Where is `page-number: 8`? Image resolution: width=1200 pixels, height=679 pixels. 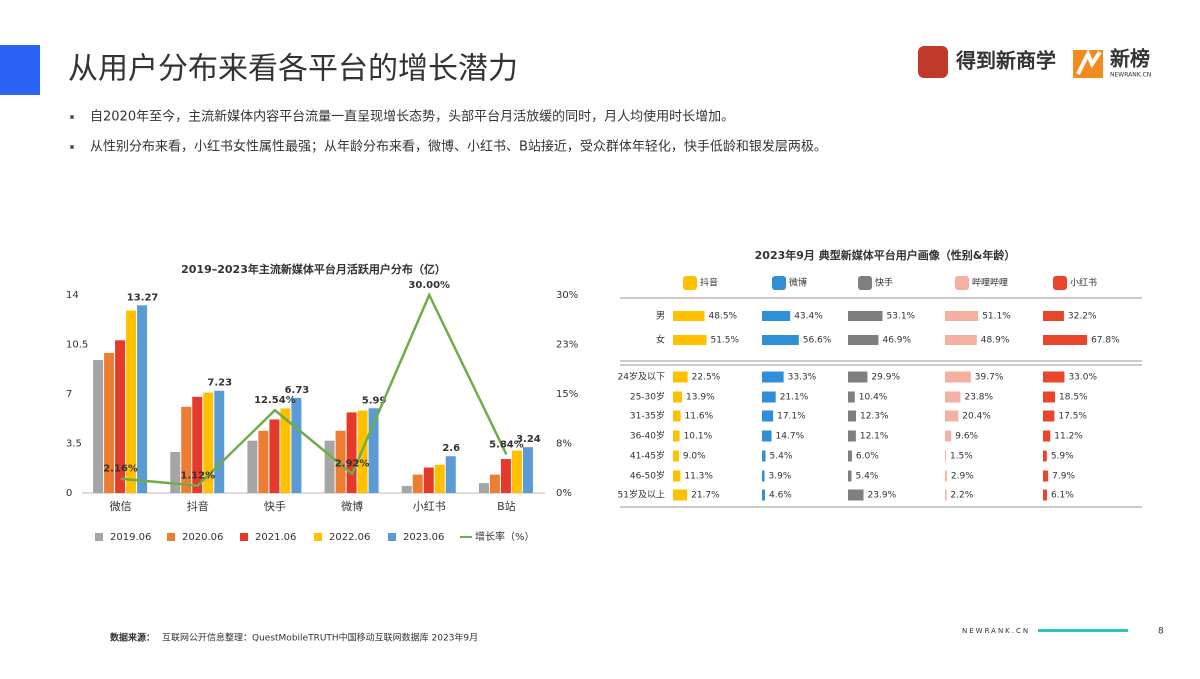
page-number: 8 is located at coordinates (1161, 632).